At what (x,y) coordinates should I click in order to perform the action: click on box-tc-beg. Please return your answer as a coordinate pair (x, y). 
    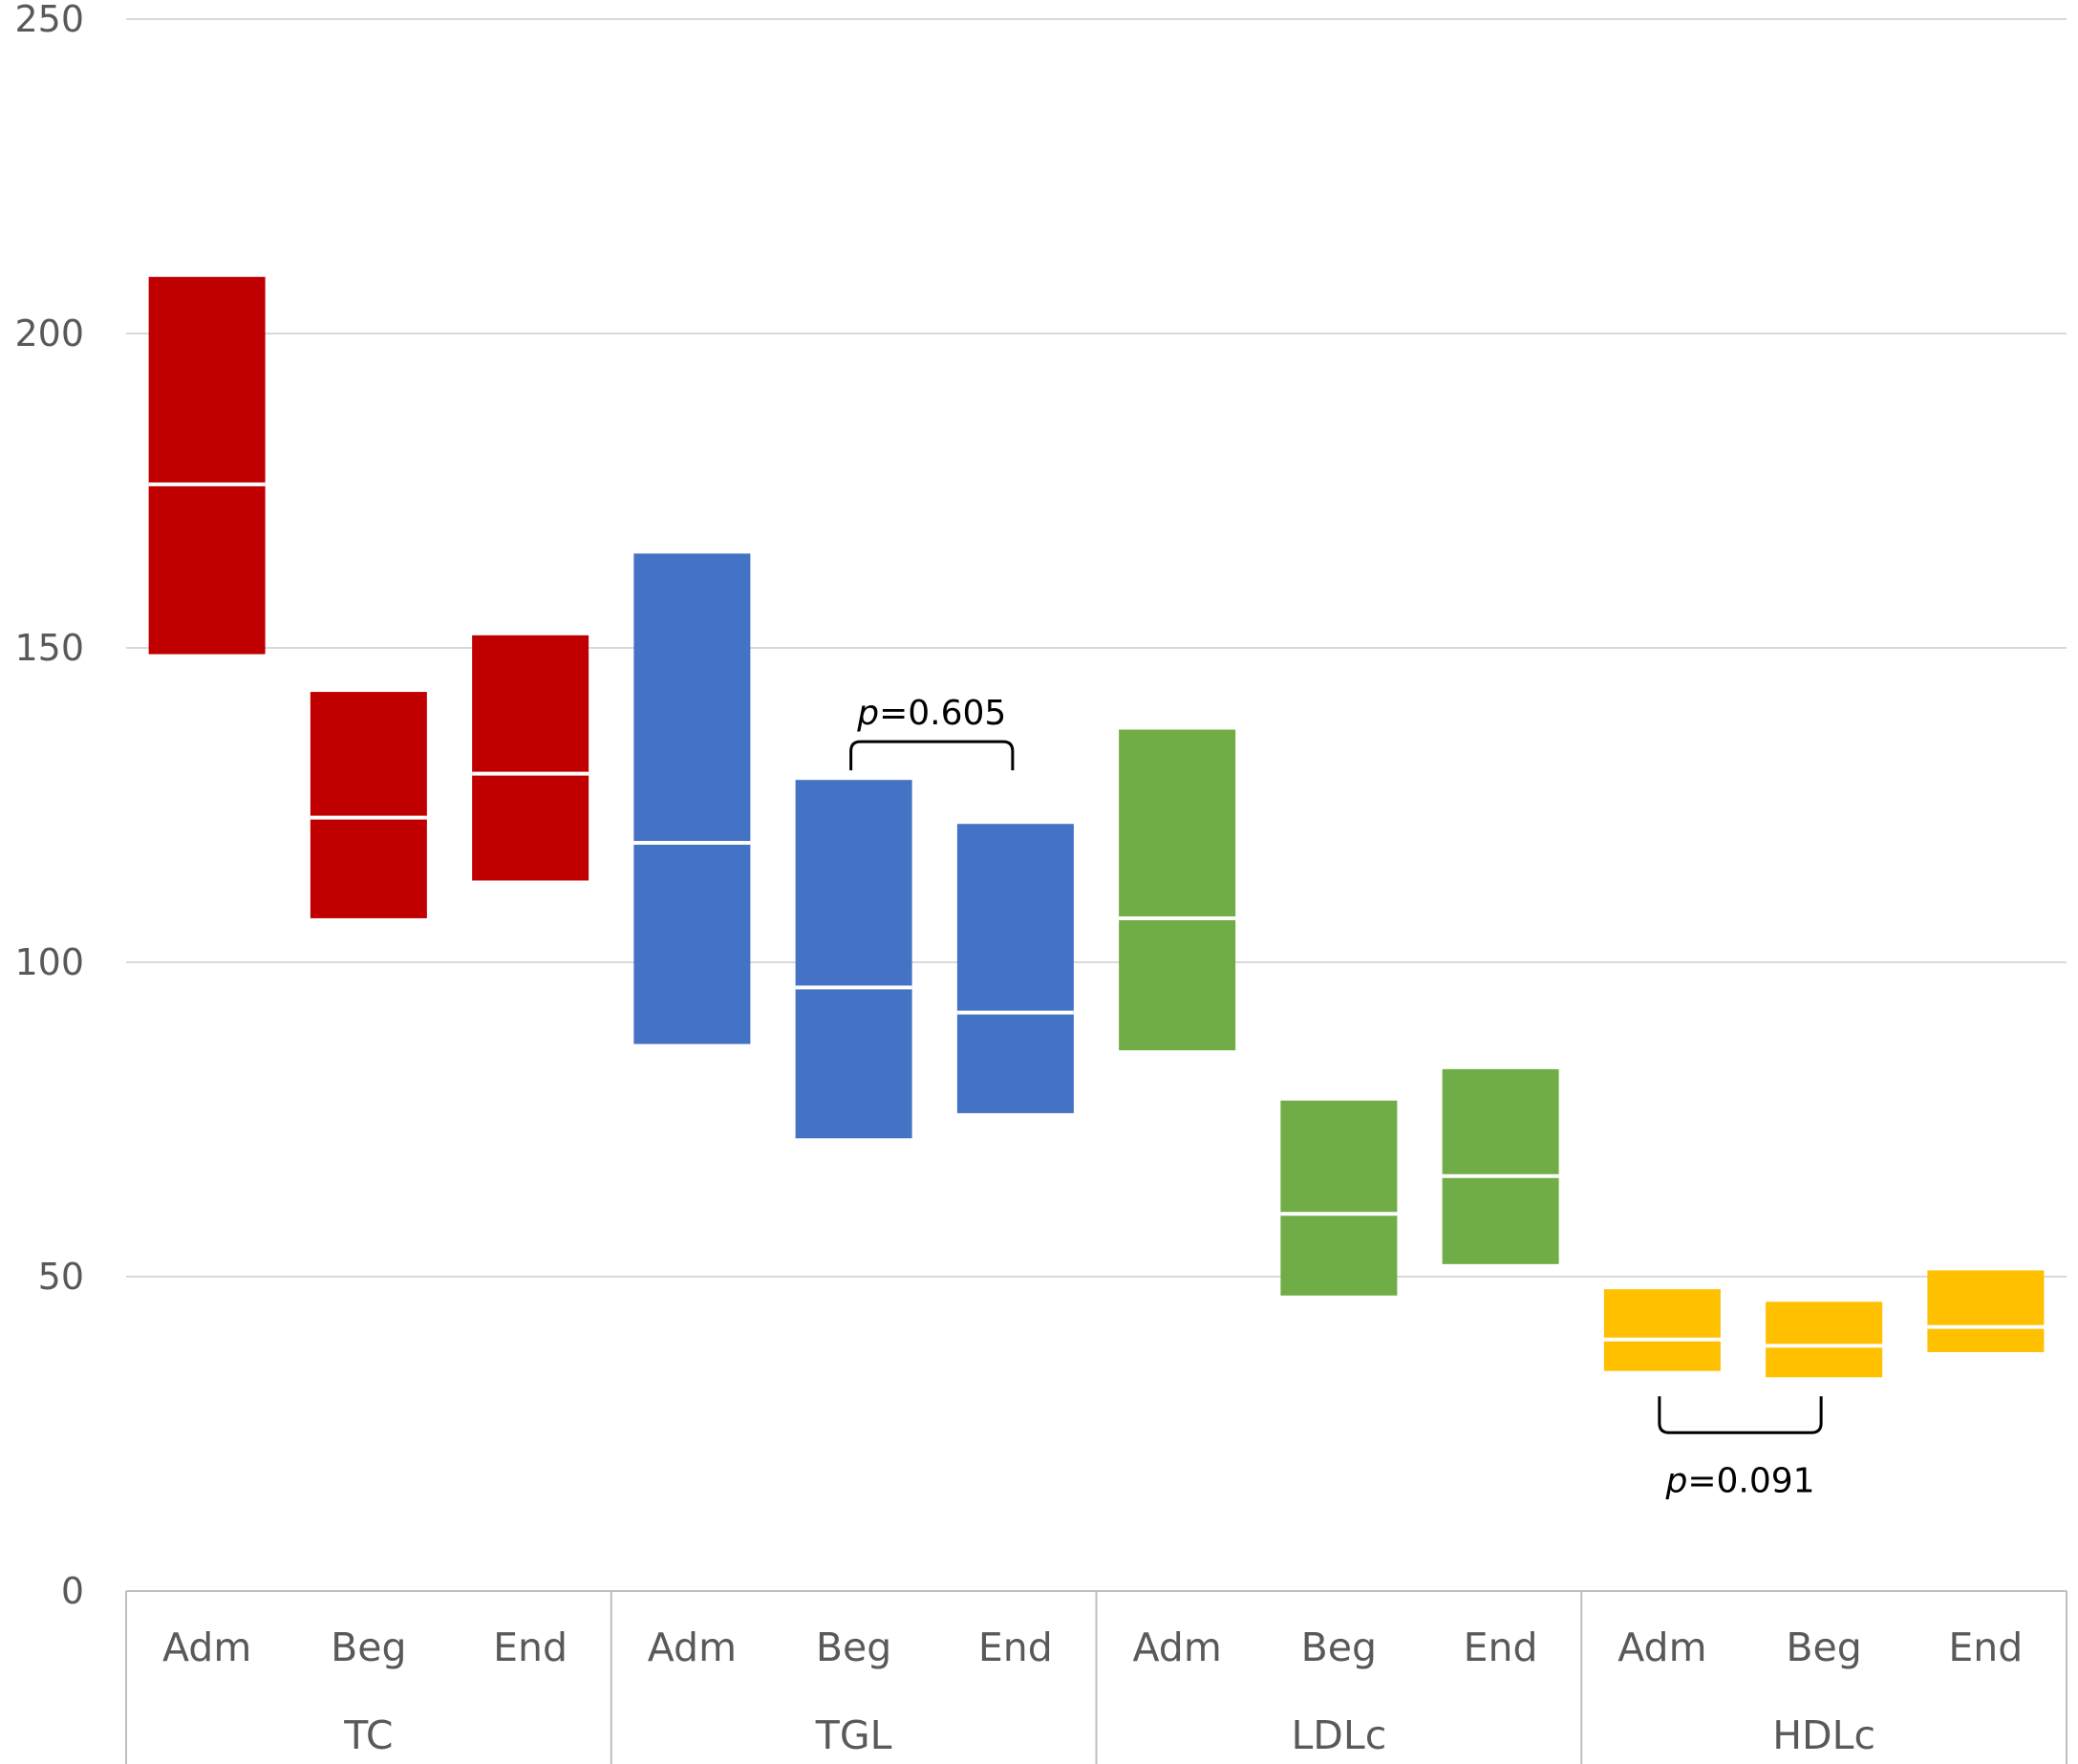
    Looking at the image, I should click on (368, 805).